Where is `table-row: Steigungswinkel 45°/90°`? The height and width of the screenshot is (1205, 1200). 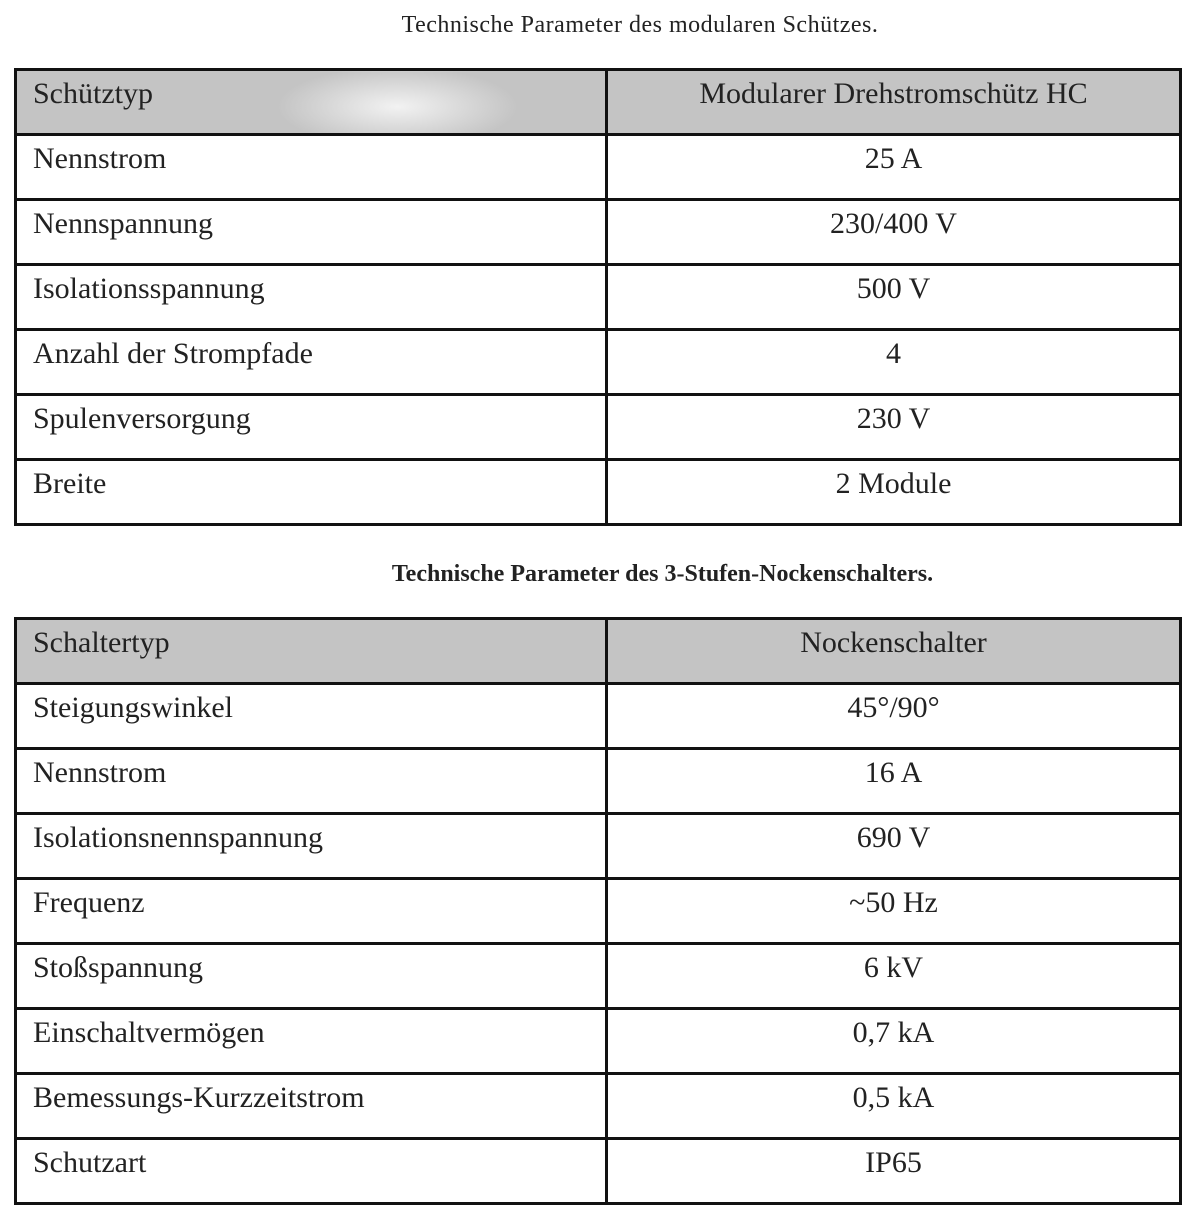
table-row: Steigungswinkel 45°/90° is located at coordinates (598, 716).